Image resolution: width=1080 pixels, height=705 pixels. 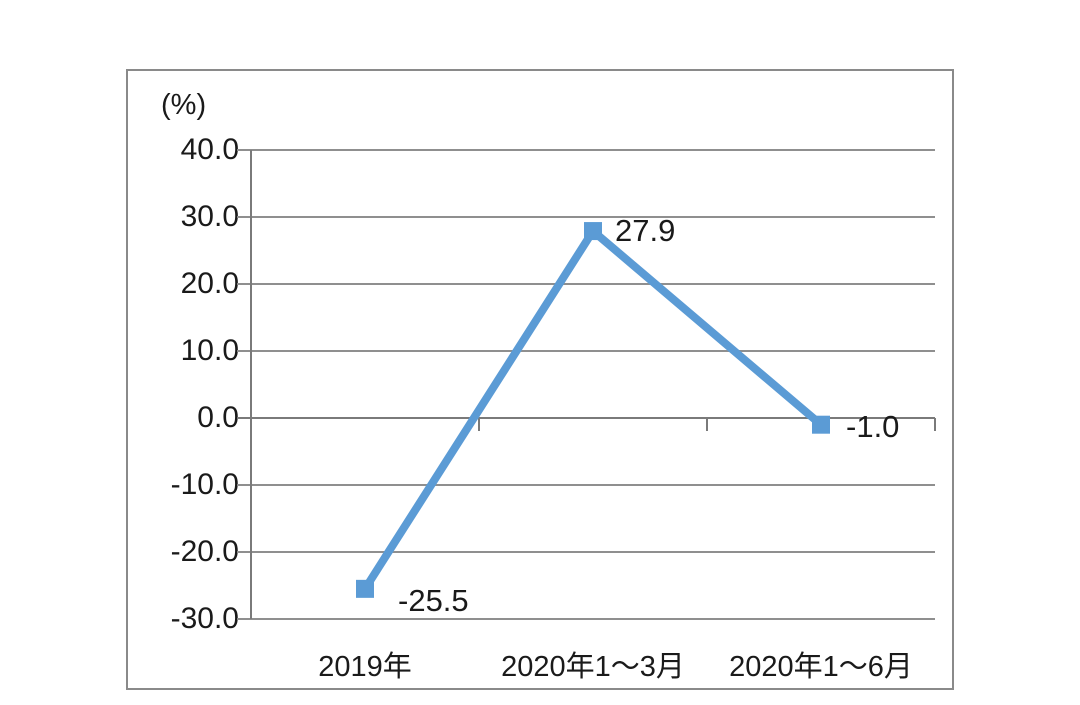 What do you see at coordinates (209, 149) in the screenshot?
I see `y-axis-tick-label: 40.0` at bounding box center [209, 149].